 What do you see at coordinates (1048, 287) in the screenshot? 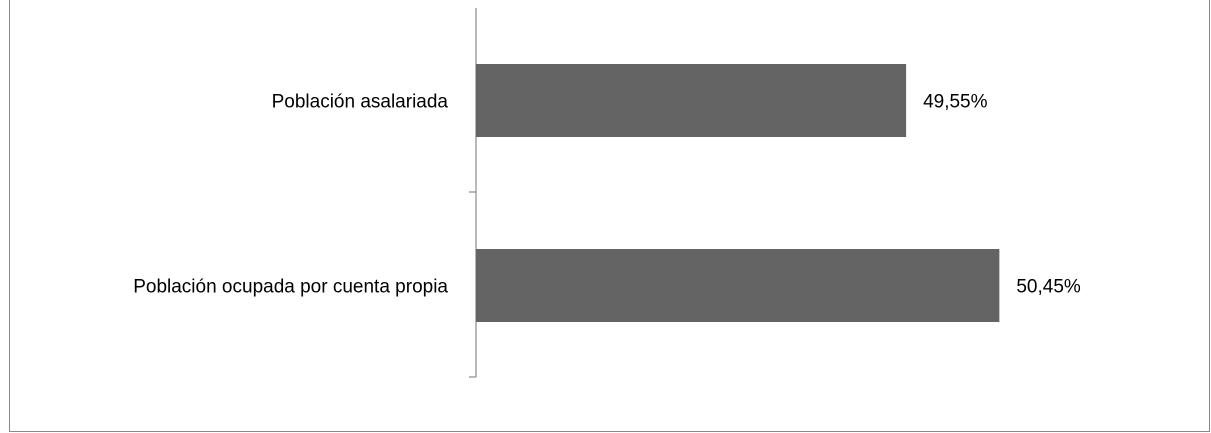
I see `data-label-poblacion-cuenta-propia: 50,45%` at bounding box center [1048, 287].